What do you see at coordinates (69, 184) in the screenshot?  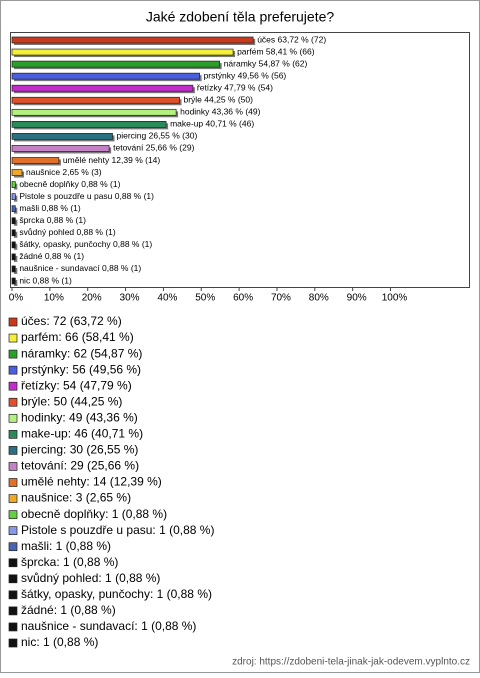 I see `bar-label: obecně doplňky 0,88 % (1)` at bounding box center [69, 184].